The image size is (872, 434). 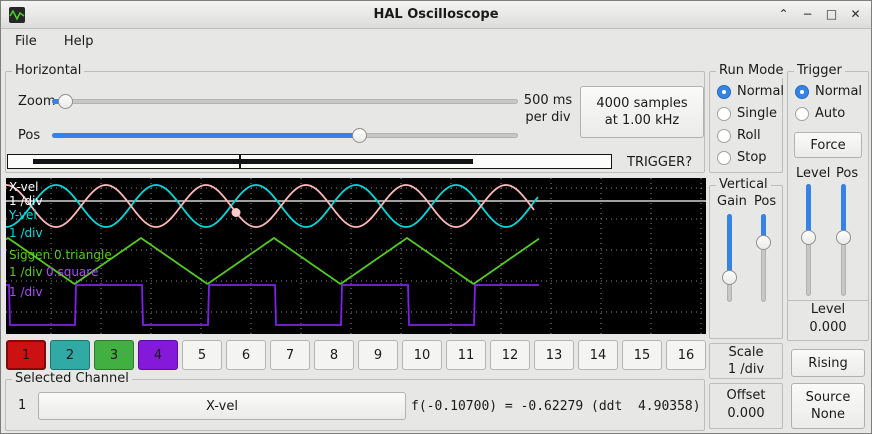 I want to click on run-mode-group: Run Mode Normal Single Roll, so click(x=748, y=118).